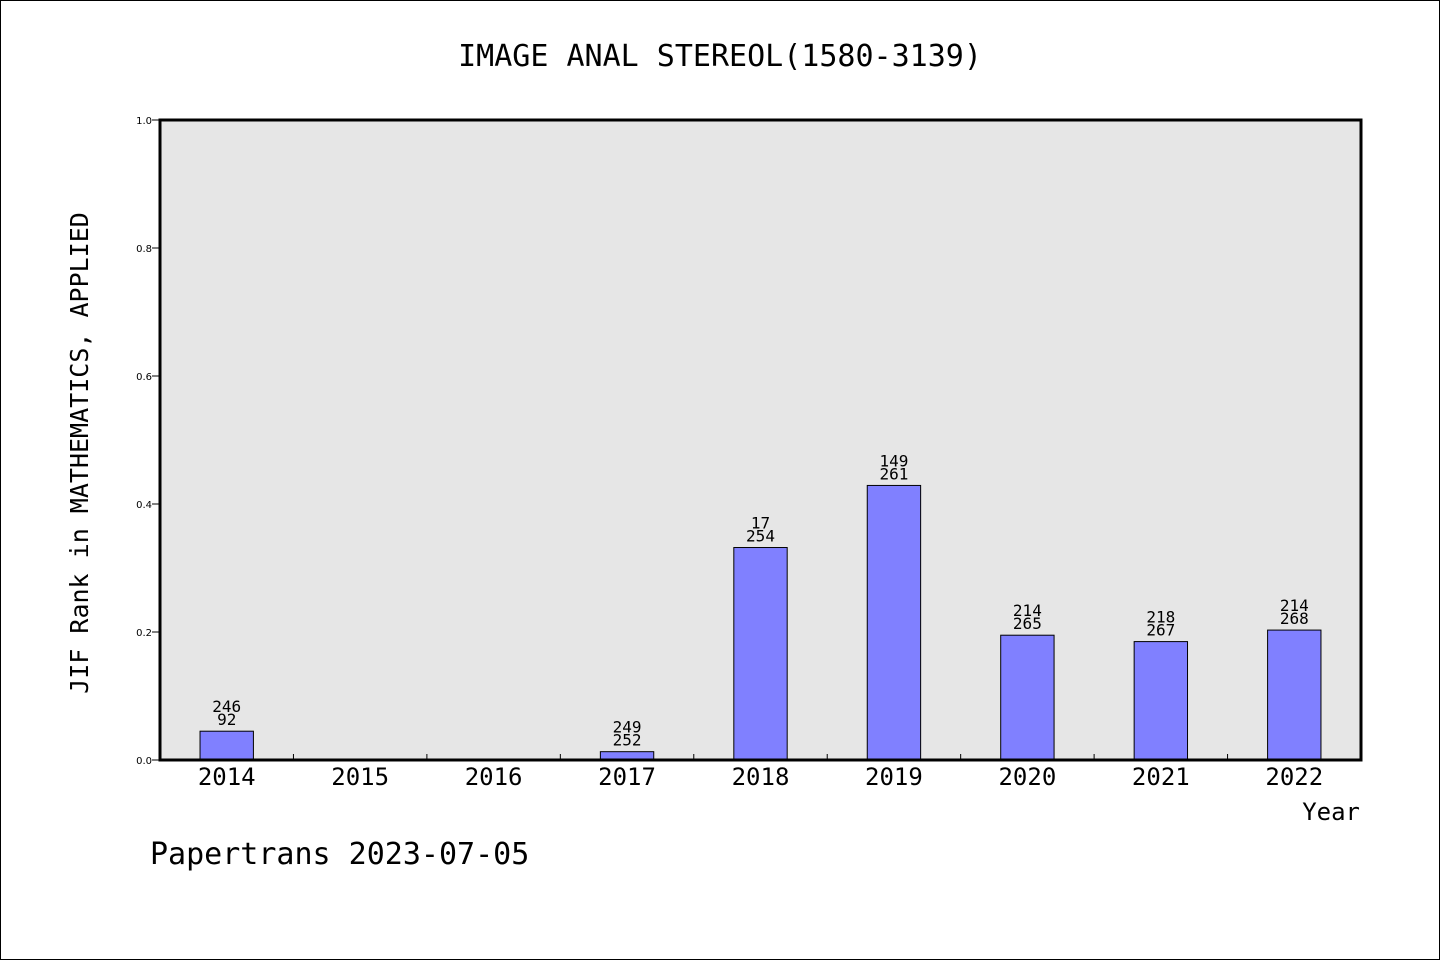 The height and width of the screenshot is (960, 1440). I want to click on bar-label-top: 246, so click(226, 706).